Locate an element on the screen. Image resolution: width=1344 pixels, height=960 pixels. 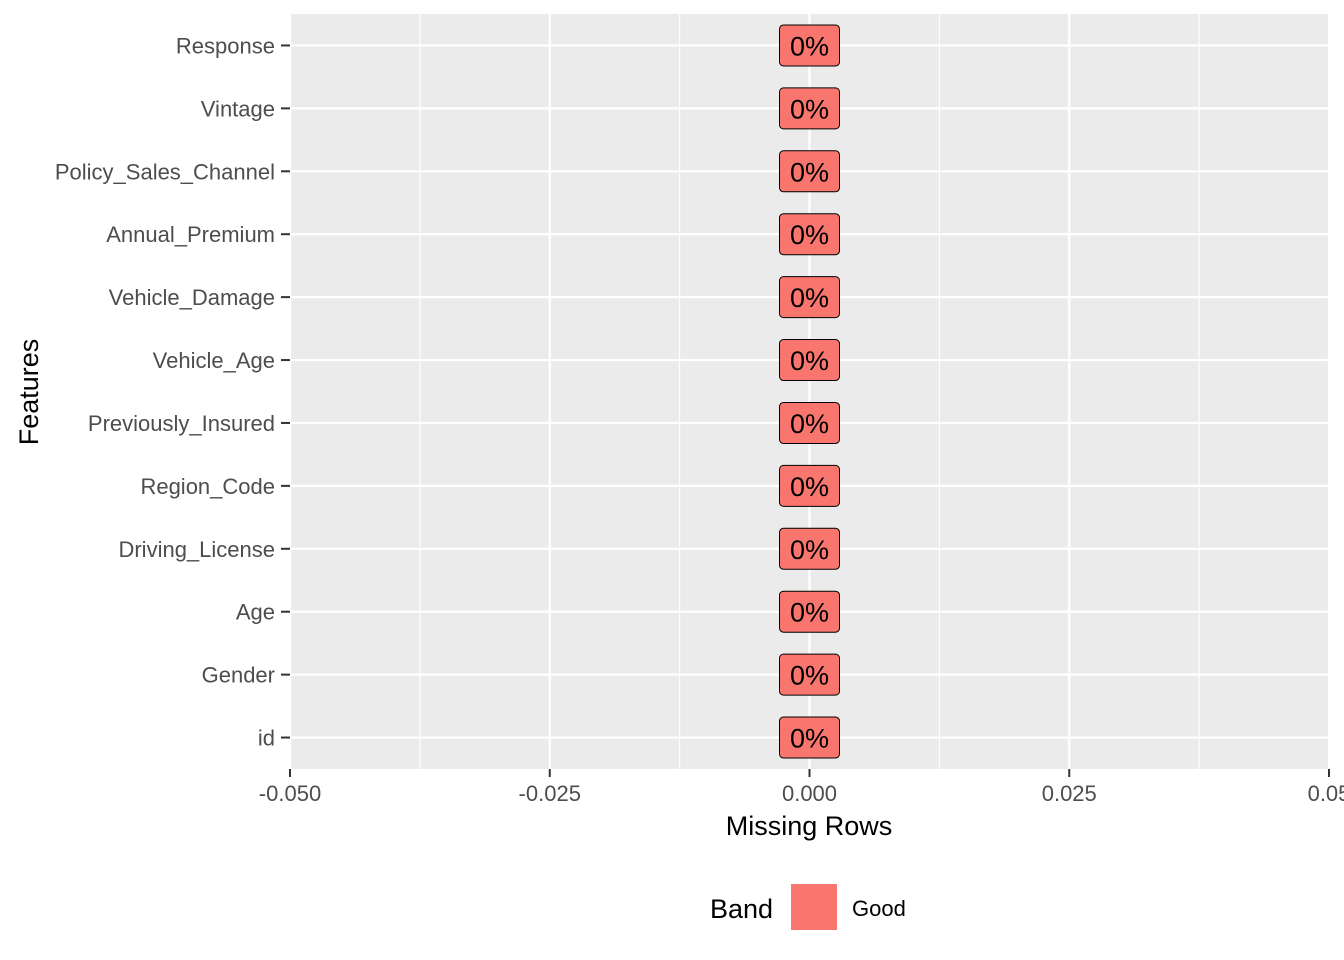
y-tick-label: Response is located at coordinates (225, 45).